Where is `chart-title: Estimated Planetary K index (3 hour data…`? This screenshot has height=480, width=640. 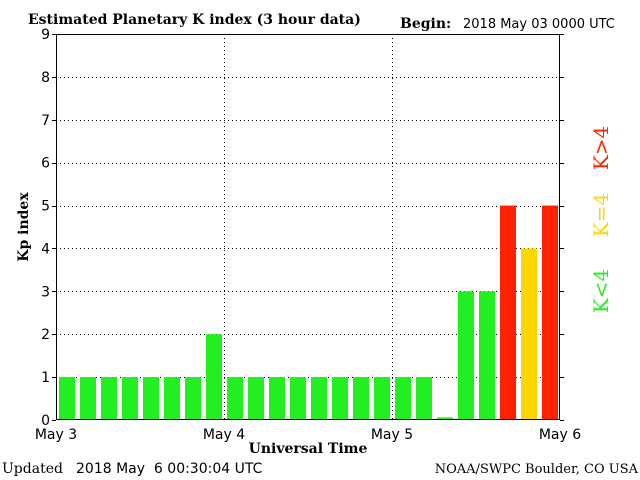
chart-title: Estimated Planetary K index (3 hour data… is located at coordinates (194, 20).